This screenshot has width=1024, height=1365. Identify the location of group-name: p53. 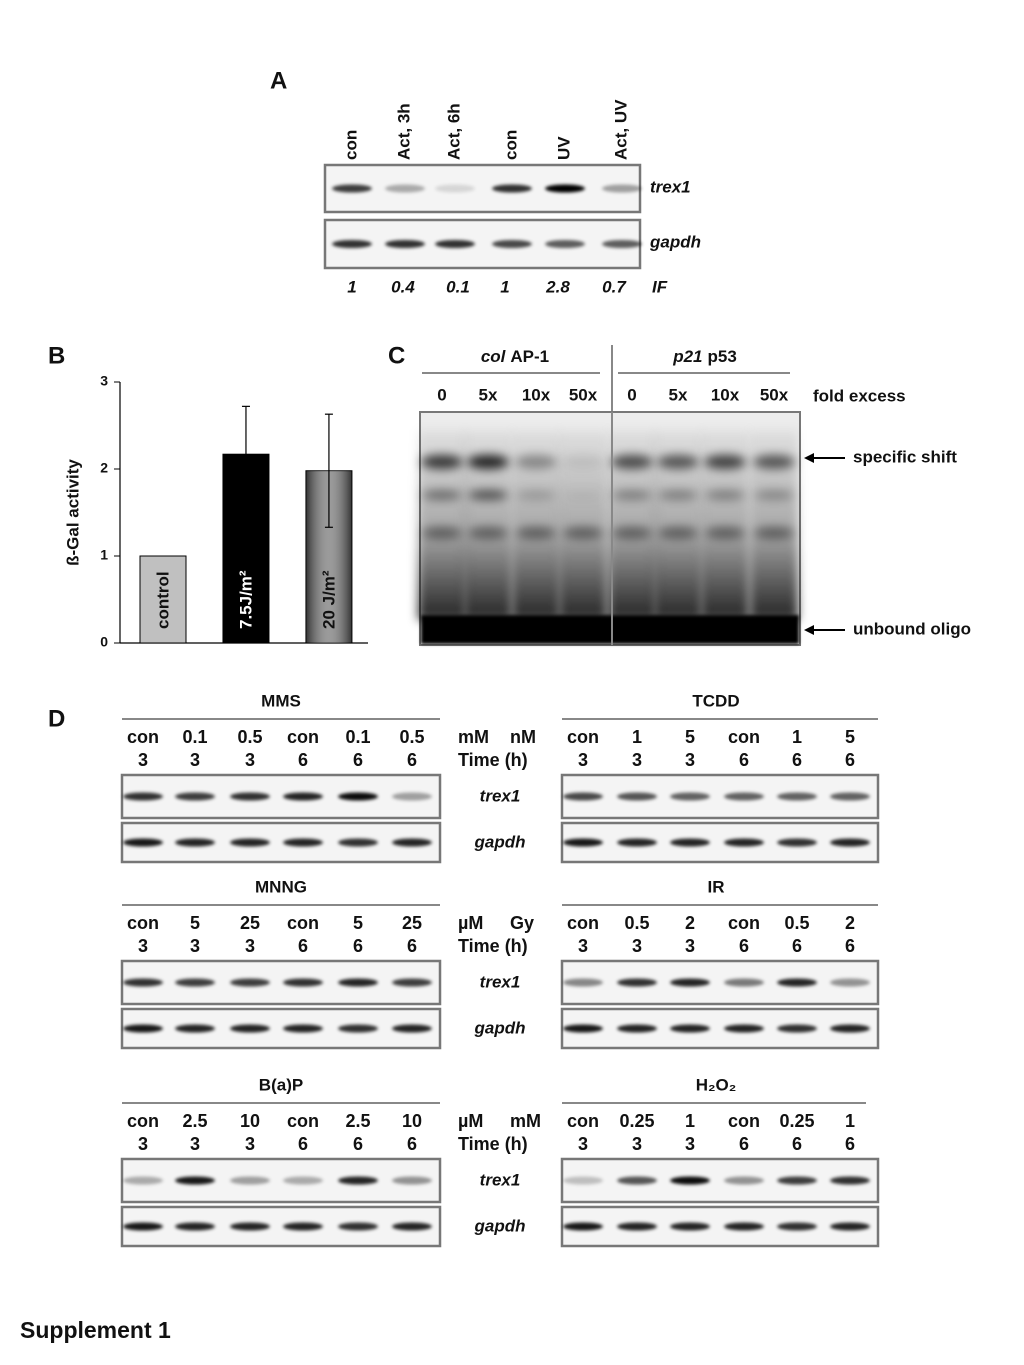
(722, 356).